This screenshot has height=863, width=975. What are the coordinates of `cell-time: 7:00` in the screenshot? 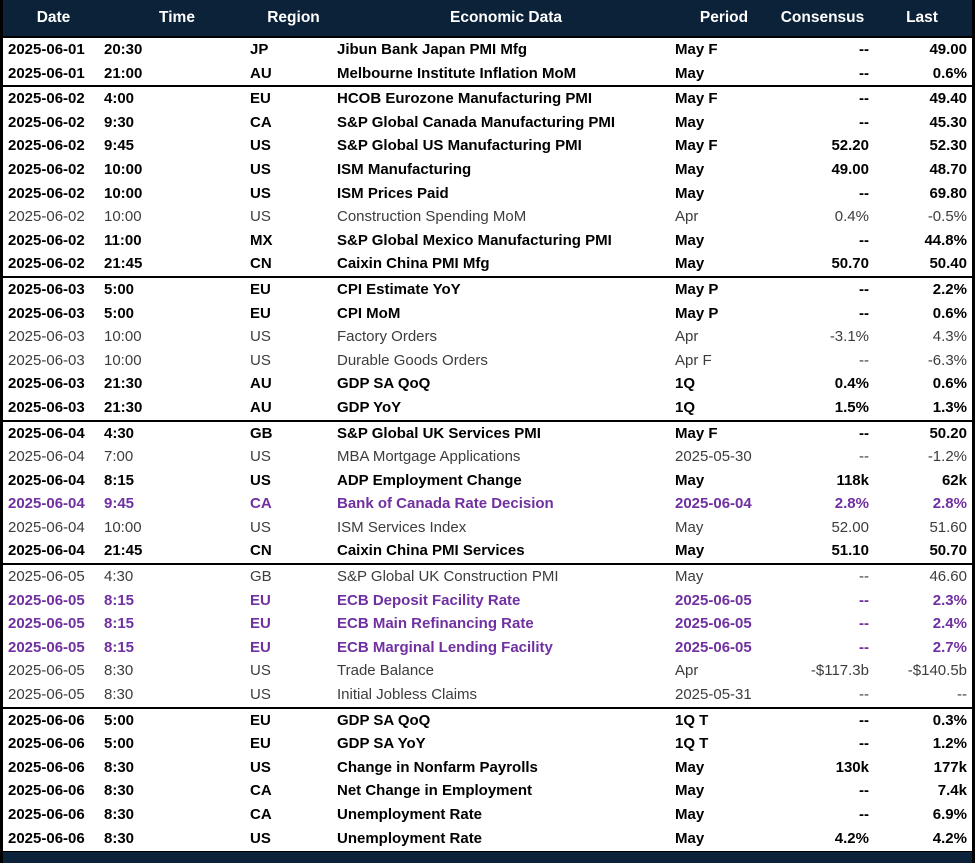 It's located at (119, 457).